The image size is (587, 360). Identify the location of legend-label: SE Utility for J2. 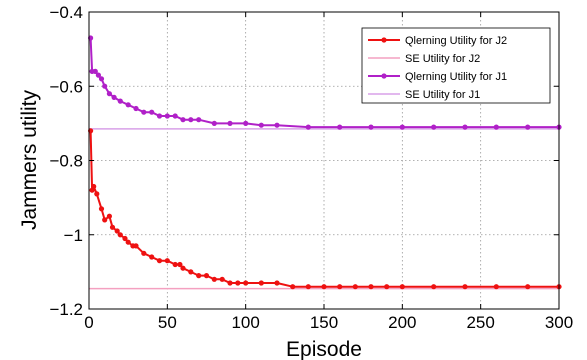
(442, 59).